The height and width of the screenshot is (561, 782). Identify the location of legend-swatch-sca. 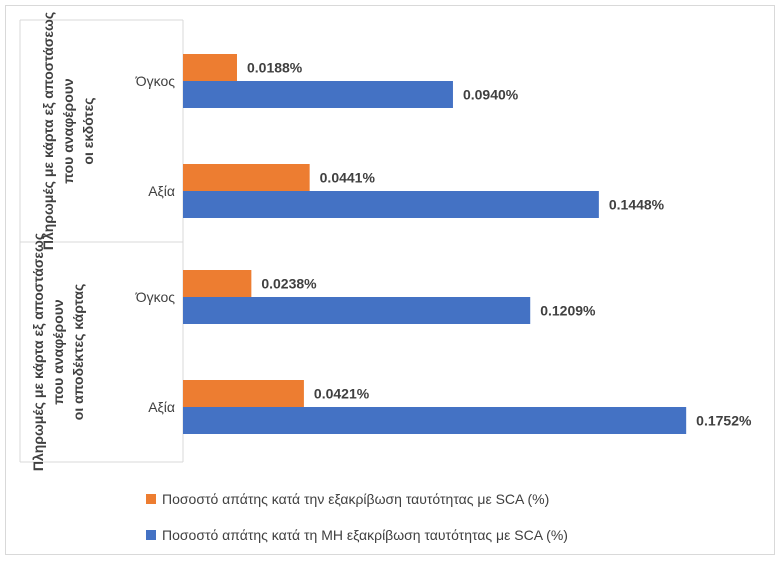
(151, 499).